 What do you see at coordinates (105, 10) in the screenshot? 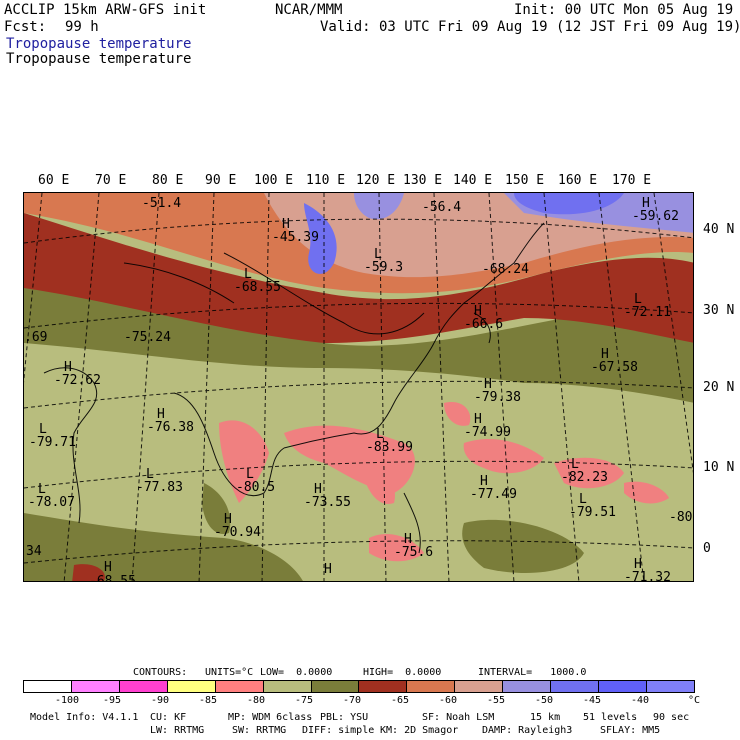
I see `model-title: ACCLIP 15km ARW-GFS init` at bounding box center [105, 10].